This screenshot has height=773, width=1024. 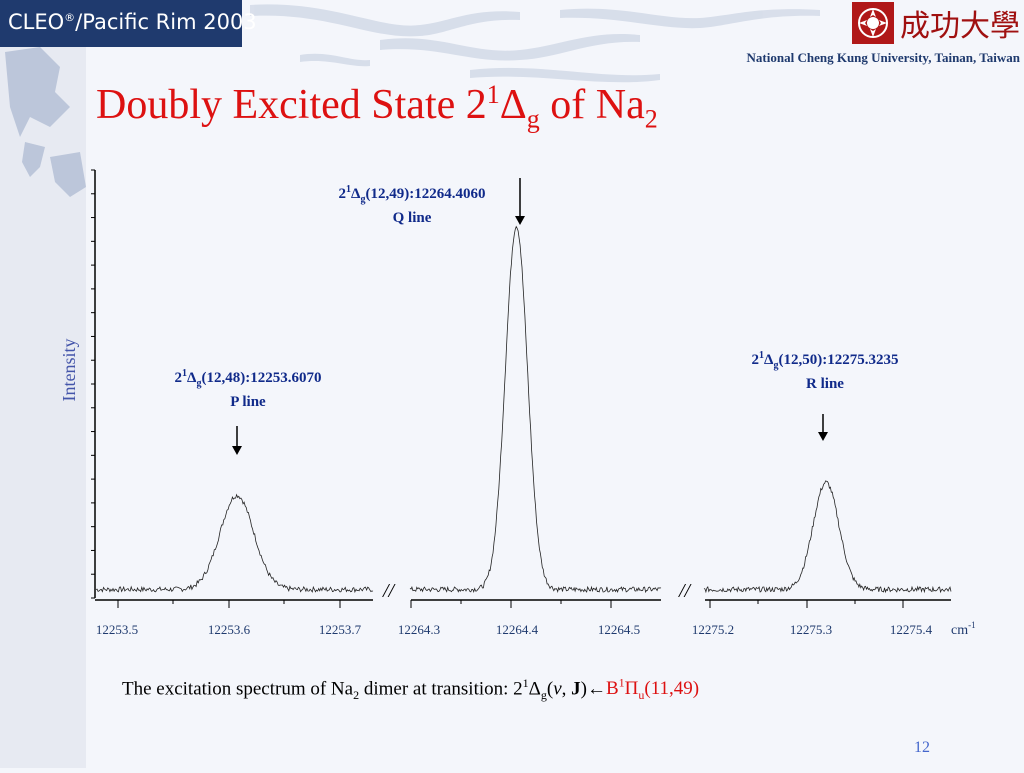 What do you see at coordinates (922, 747) in the screenshot?
I see `page-number: 12` at bounding box center [922, 747].